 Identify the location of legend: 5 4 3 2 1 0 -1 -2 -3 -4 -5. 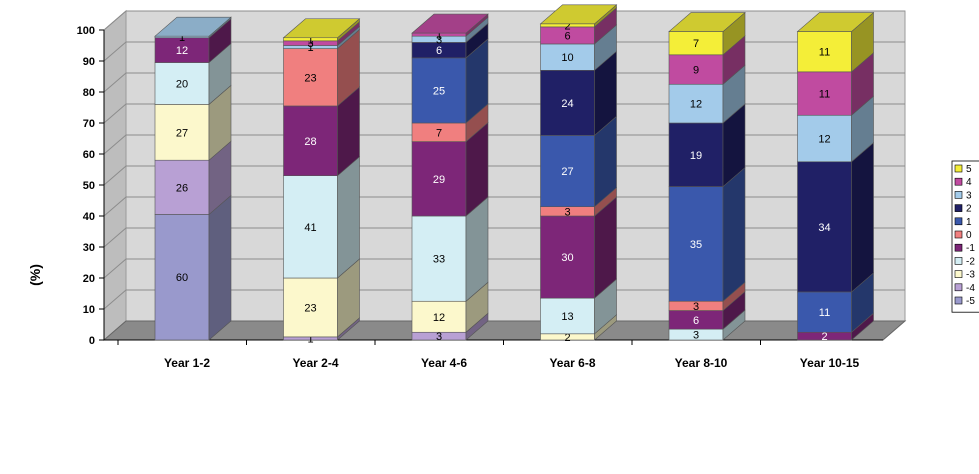
(965, 236).